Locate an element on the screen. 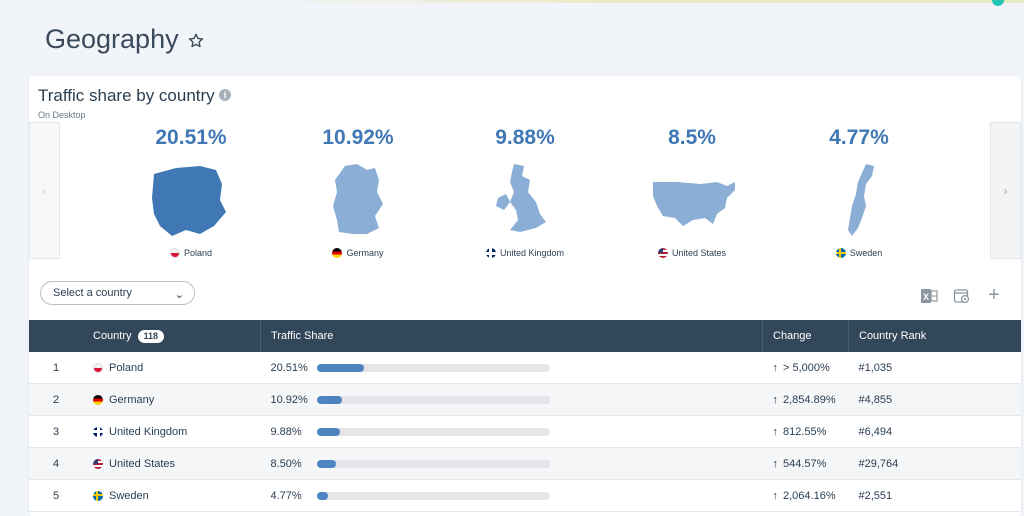 This screenshot has height=516, width=1024. table-row: 1 Poland 20.51% ↑ > 5,000% #1,035 is located at coordinates (525, 368).